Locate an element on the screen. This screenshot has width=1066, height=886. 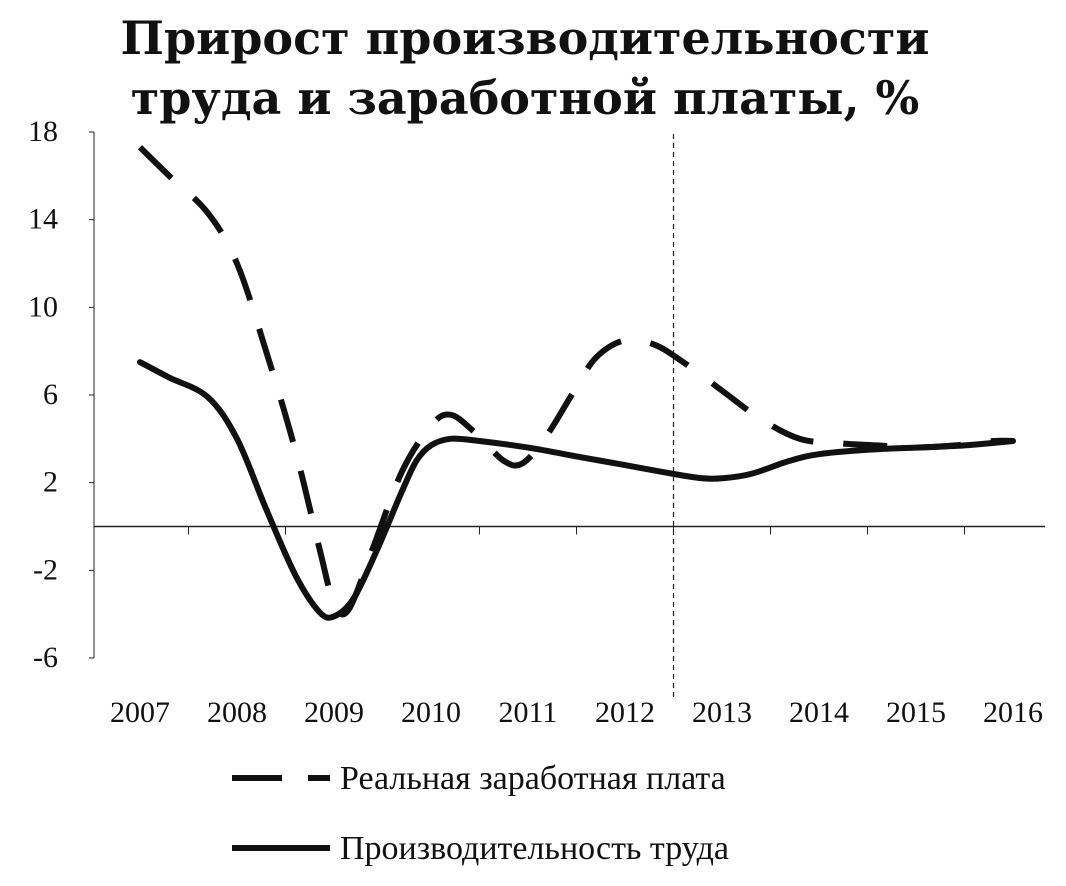
x-tick-label: 2007 is located at coordinates (140, 712).